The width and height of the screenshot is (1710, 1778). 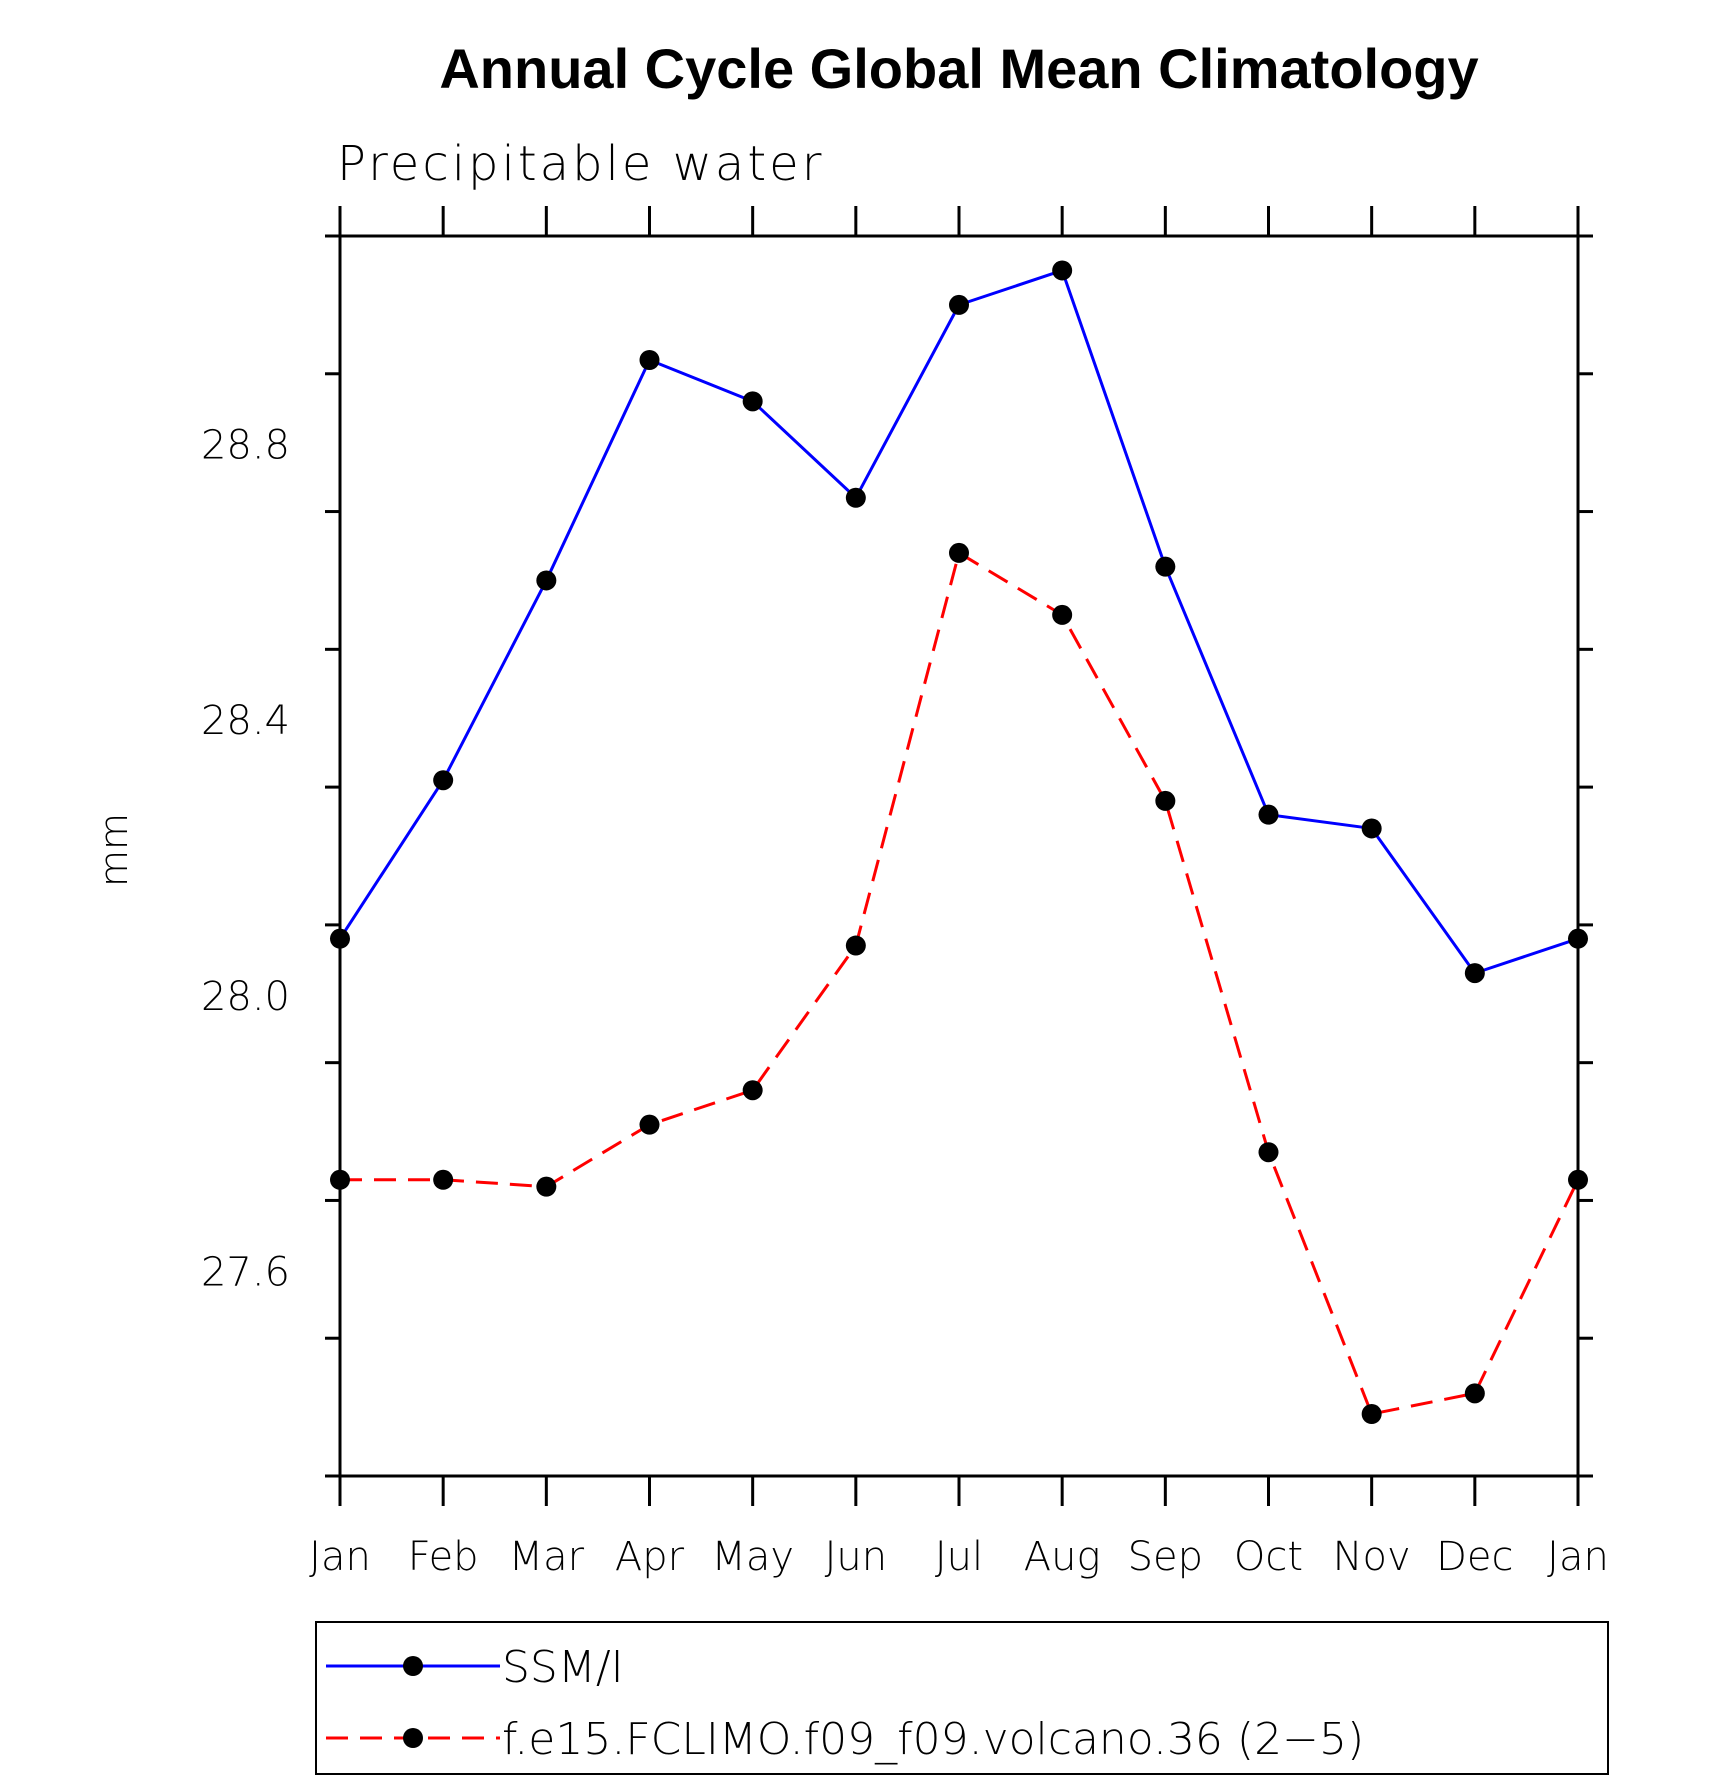 What do you see at coordinates (958, 68) in the screenshot?
I see `chart-title: Annual Cycle Global Mean Climatology` at bounding box center [958, 68].